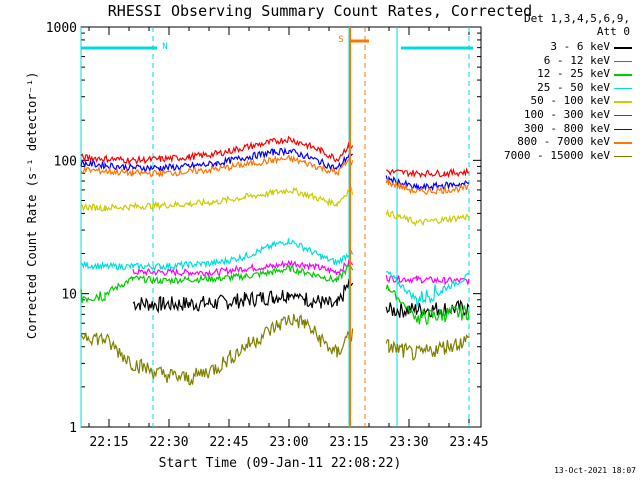 The height and width of the screenshot is (480, 640). I want to click on x-tick-label: 22:30, so click(168, 442).